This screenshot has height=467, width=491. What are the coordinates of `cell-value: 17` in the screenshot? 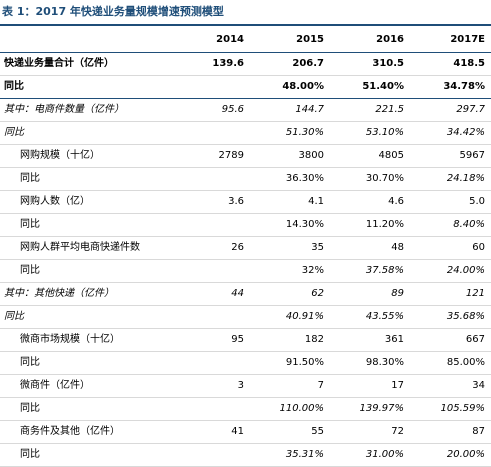 It's located at (370, 386).